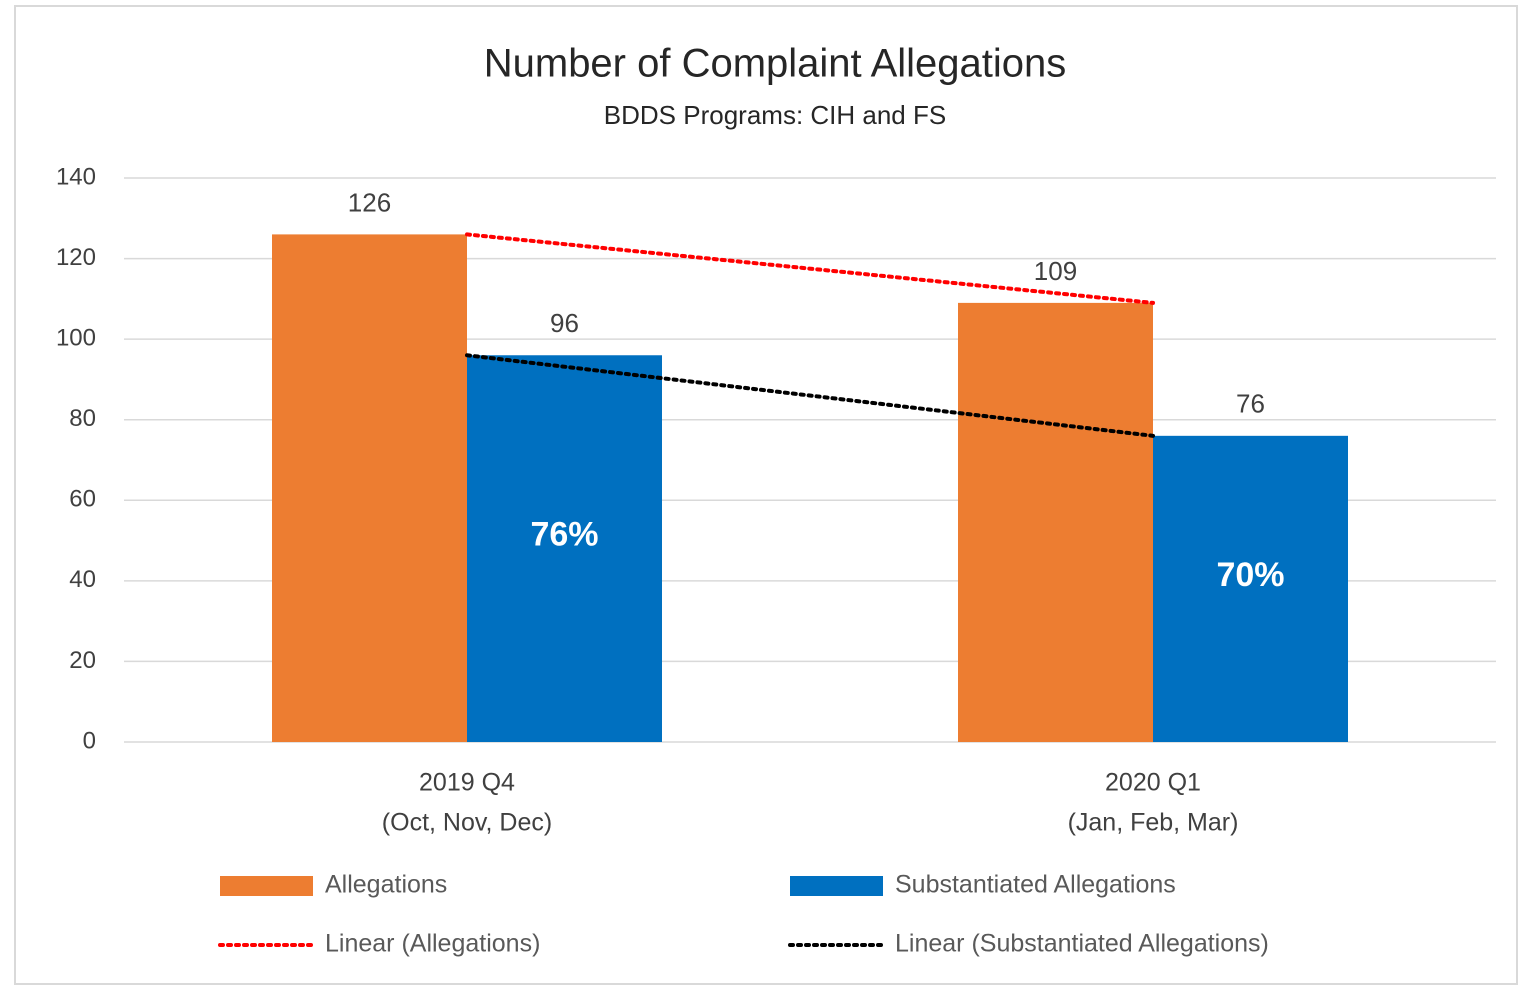  What do you see at coordinates (76, 176) in the screenshot?
I see `y-tick-label: 140` at bounding box center [76, 176].